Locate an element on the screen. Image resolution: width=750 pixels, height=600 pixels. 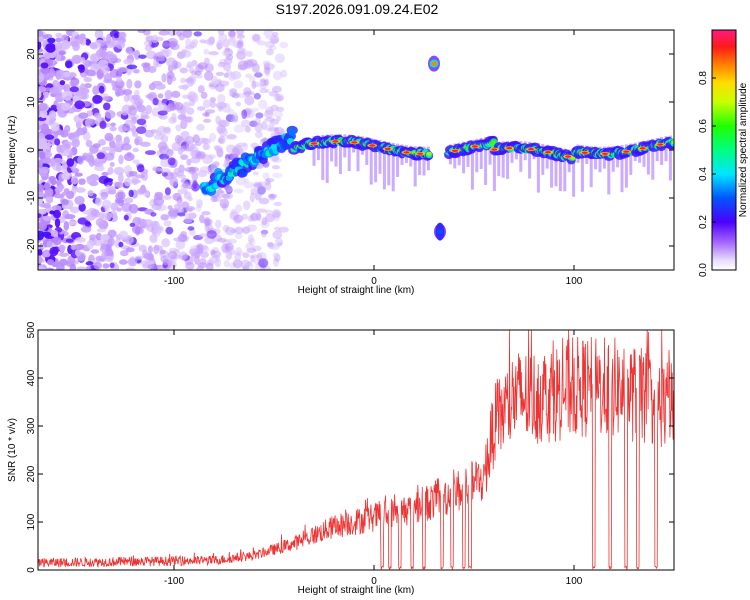
x-tick-label: -100 is located at coordinates (174, 581).